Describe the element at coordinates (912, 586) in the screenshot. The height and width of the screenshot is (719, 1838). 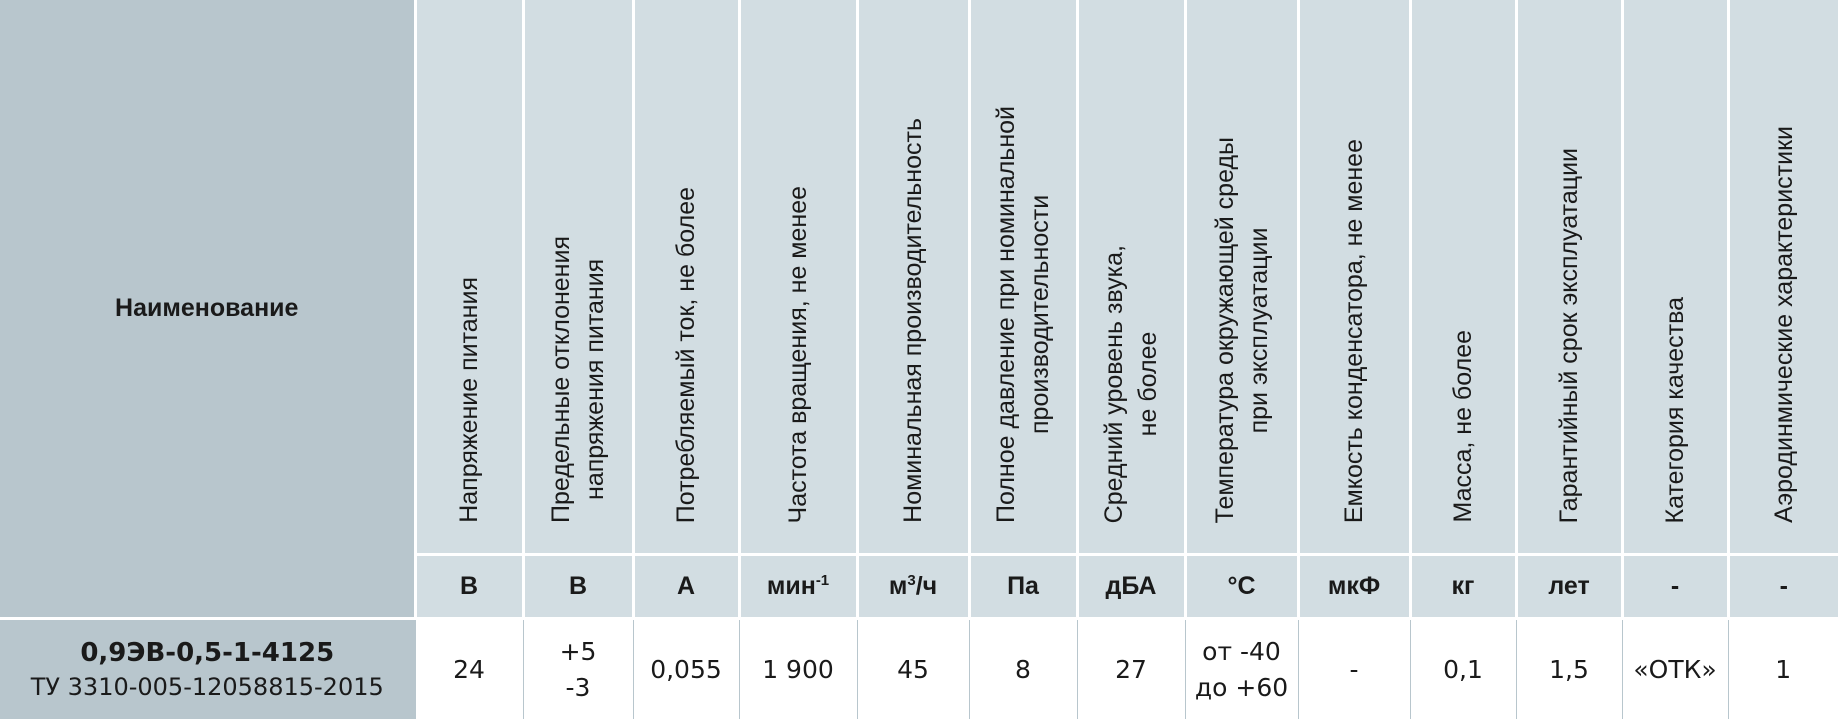
I see `unit-cell: м3/ч` at that location.